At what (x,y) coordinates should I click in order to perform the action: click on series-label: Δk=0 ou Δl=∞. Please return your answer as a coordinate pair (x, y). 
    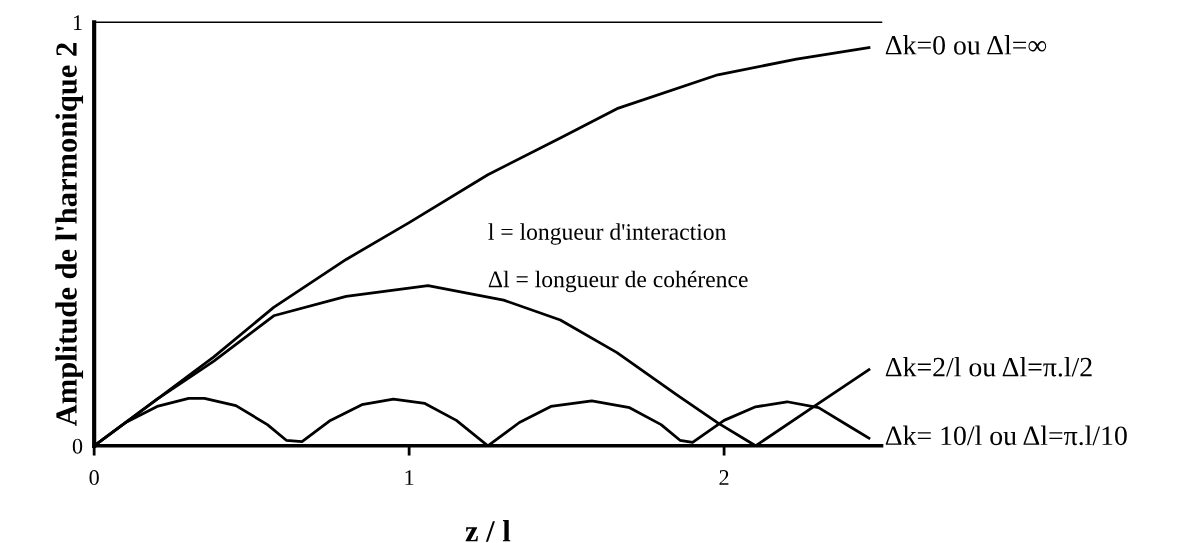
    Looking at the image, I should click on (966, 45).